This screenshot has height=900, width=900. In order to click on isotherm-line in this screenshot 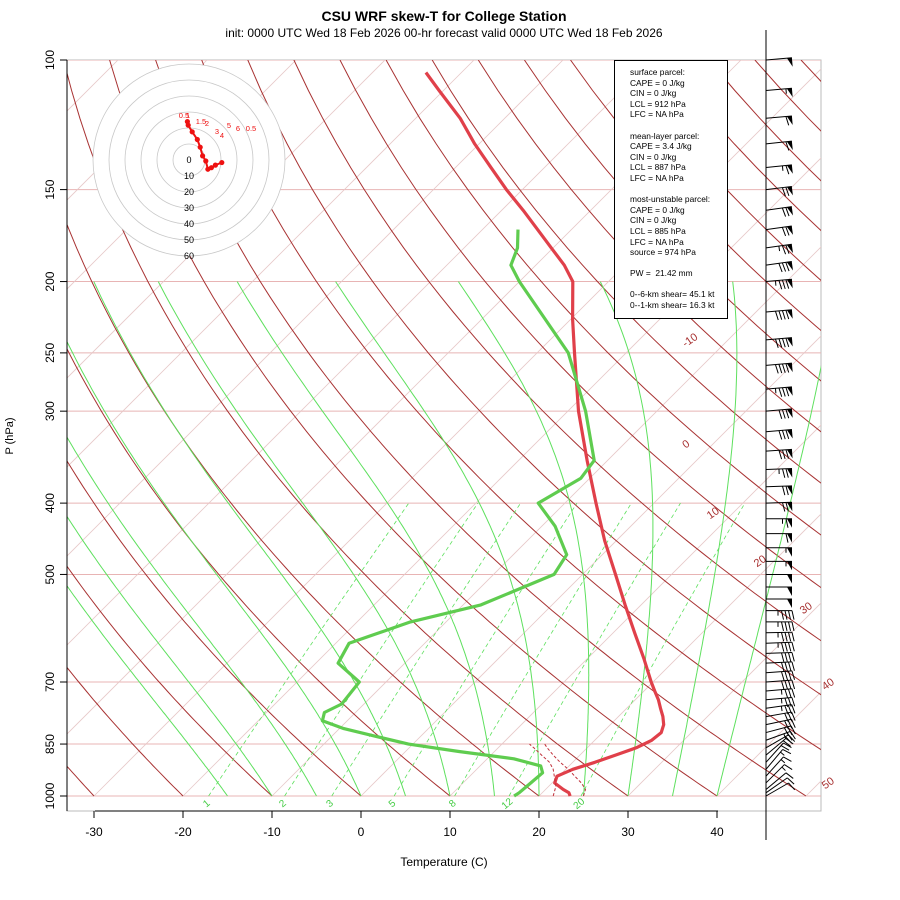, I will do `click(724, 699)`.